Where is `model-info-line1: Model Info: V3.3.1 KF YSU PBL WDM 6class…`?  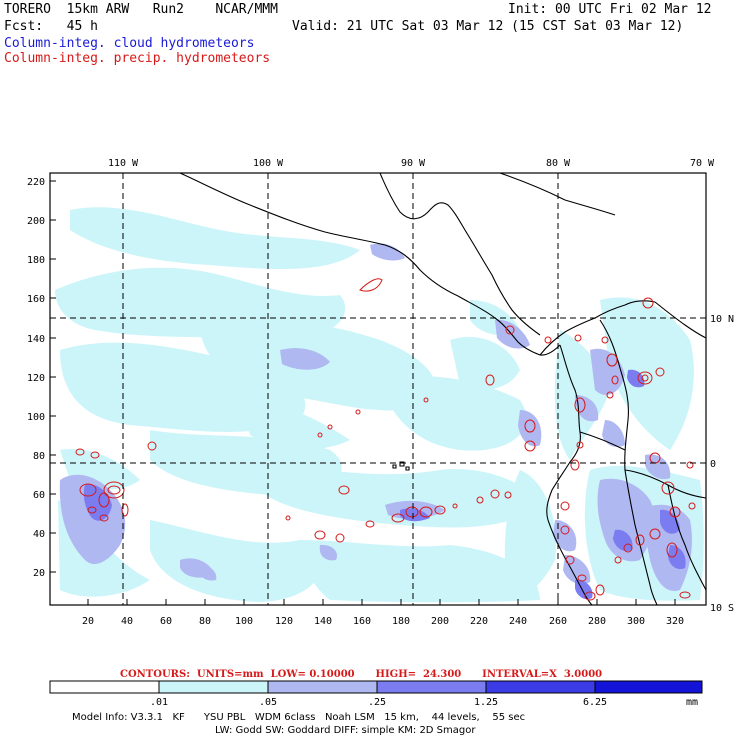
model-info-line1: Model Info: V3.3.1 KF YSU PBL WDM 6class… is located at coordinates (299, 717).